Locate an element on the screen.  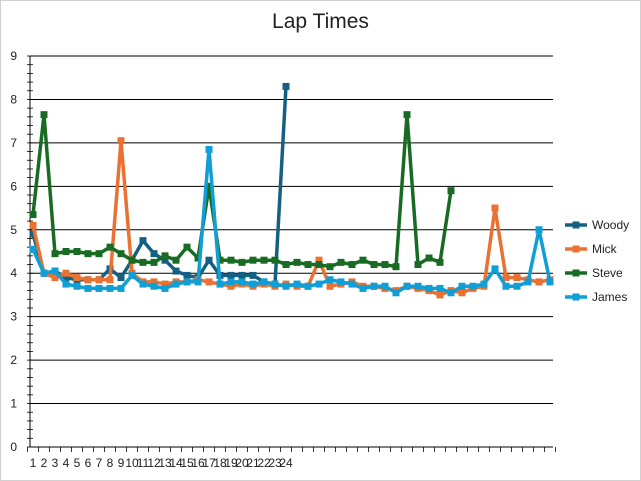
chart-title: Lap Times is located at coordinates (320, 21).